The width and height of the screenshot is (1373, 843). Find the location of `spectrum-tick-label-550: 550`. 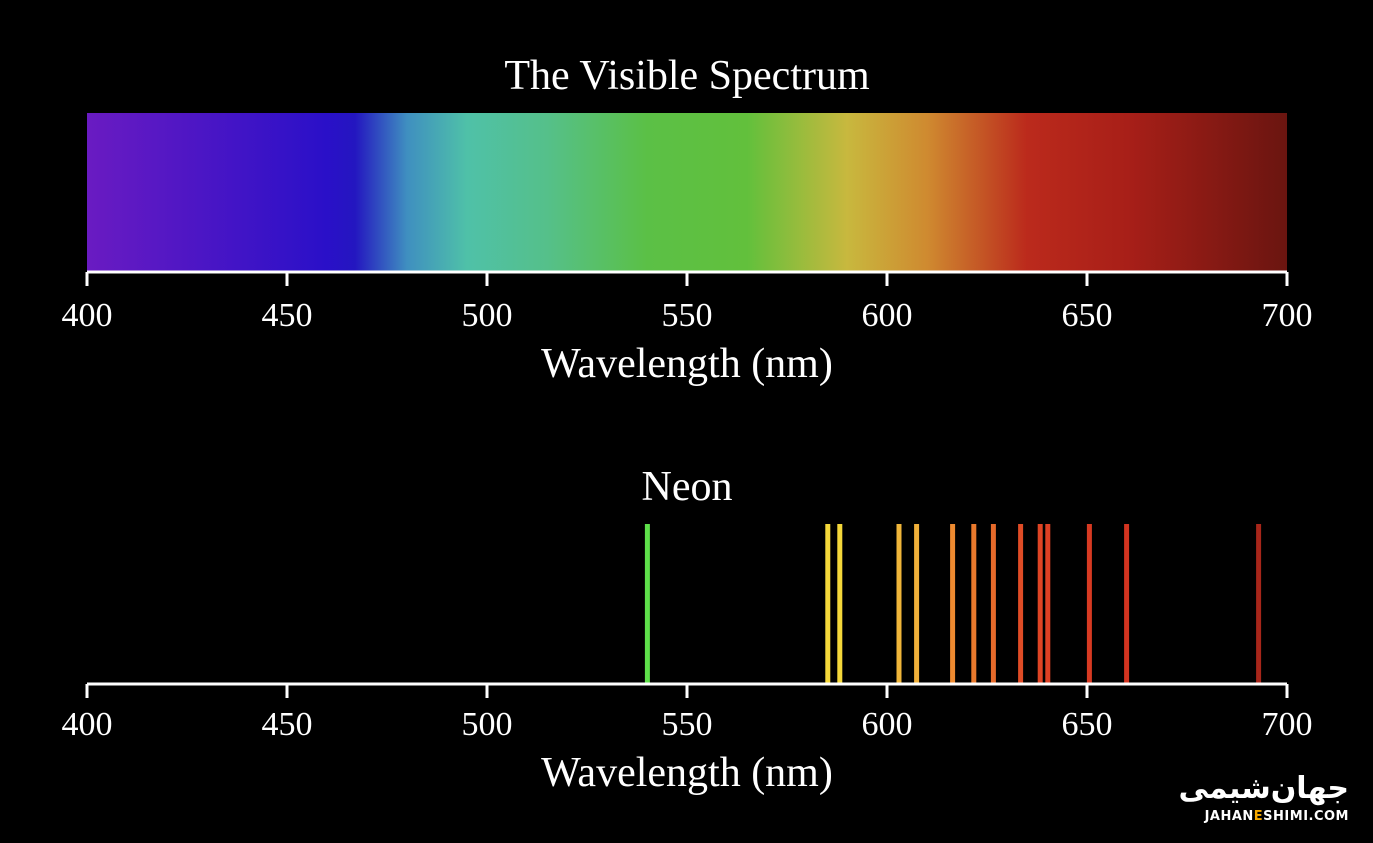

spectrum-tick-label-550: 550 is located at coordinates (687, 315).